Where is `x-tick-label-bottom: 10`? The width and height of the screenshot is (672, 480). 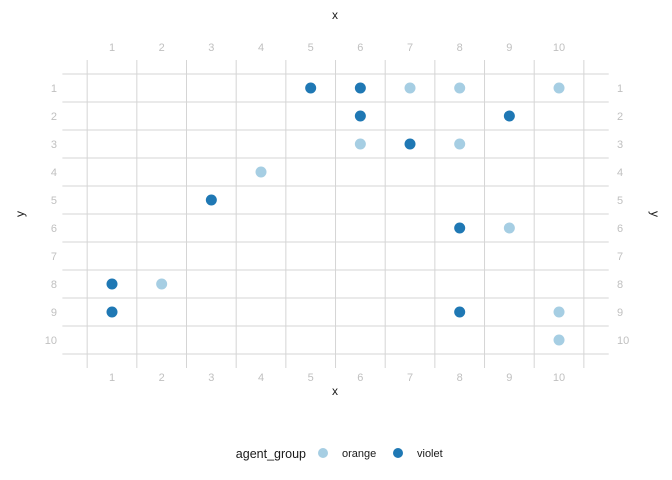
x-tick-label-bottom: 10 is located at coordinates (559, 378).